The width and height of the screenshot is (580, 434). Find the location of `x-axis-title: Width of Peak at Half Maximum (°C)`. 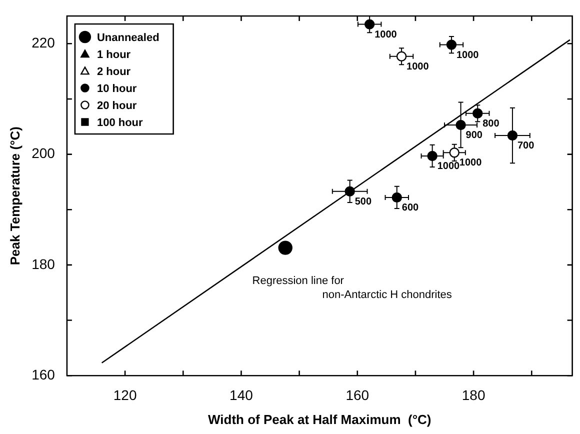

x-axis-title: Width of Peak at Half Maximum (°C) is located at coordinates (320, 419).